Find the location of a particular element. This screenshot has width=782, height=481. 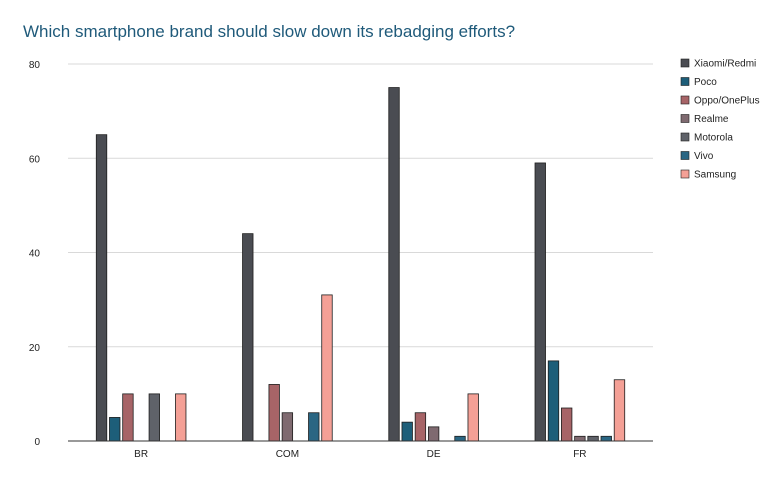

bar-xiaomi-redmi-fr is located at coordinates (540, 302).